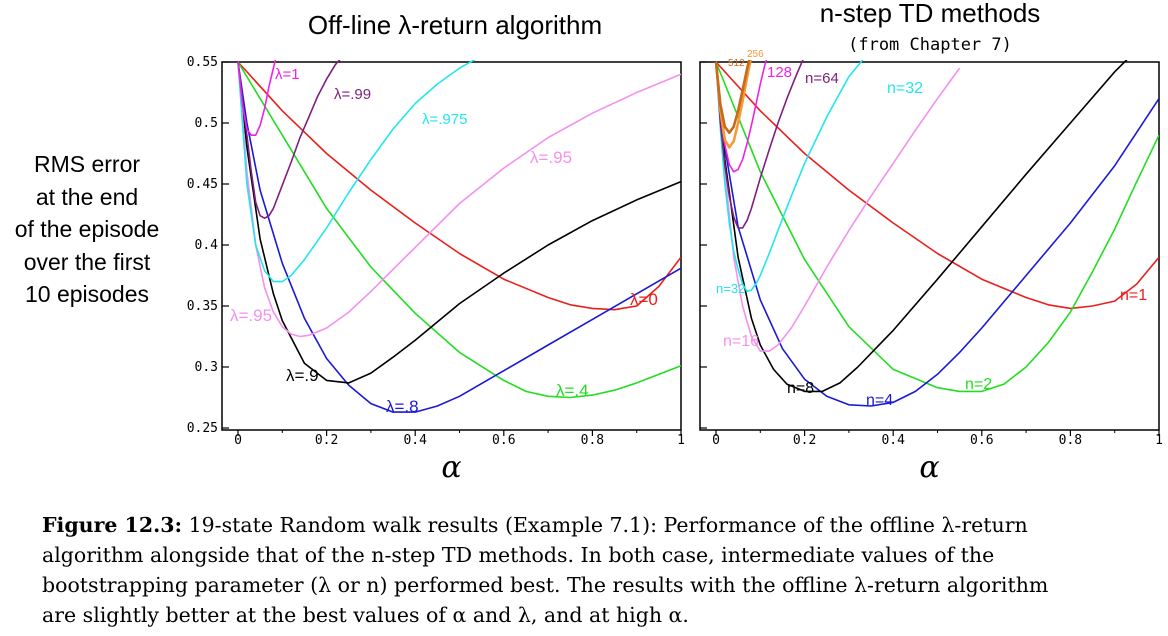 This screenshot has height=636, width=1168. I want to click on series-label-n-2: n=2, so click(978, 384).